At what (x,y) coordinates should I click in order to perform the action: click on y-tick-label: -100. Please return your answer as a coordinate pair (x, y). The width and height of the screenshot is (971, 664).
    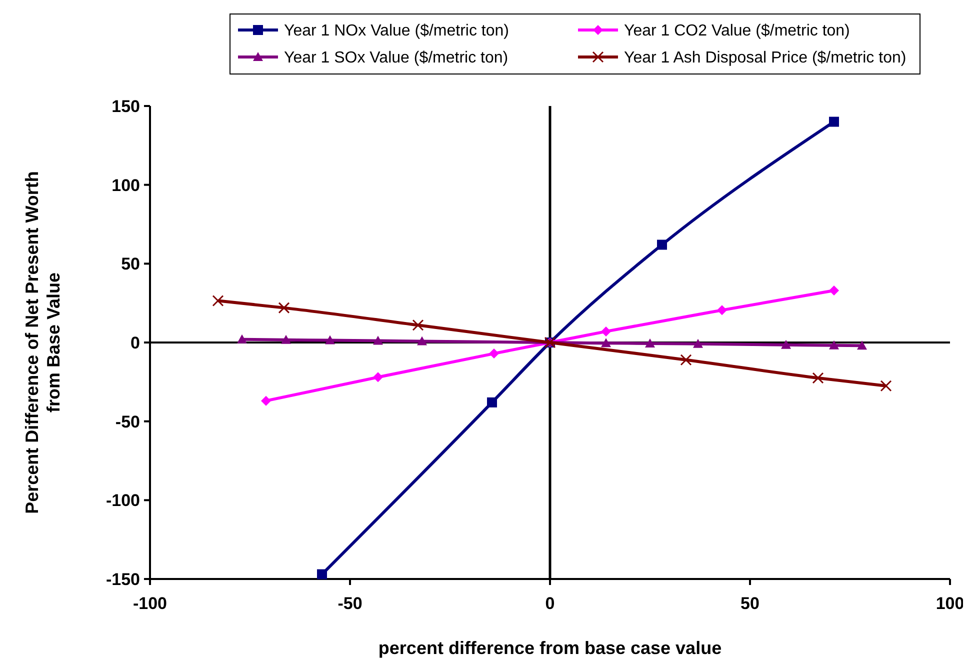
    Looking at the image, I should click on (123, 500).